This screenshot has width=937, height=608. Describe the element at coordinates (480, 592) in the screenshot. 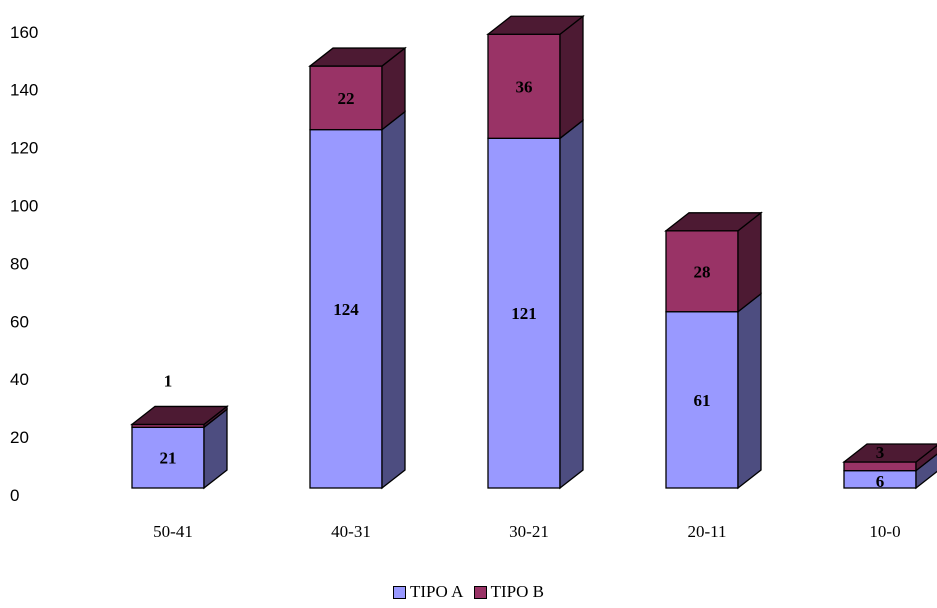

I see `legend-swatch-tipo-b` at that location.